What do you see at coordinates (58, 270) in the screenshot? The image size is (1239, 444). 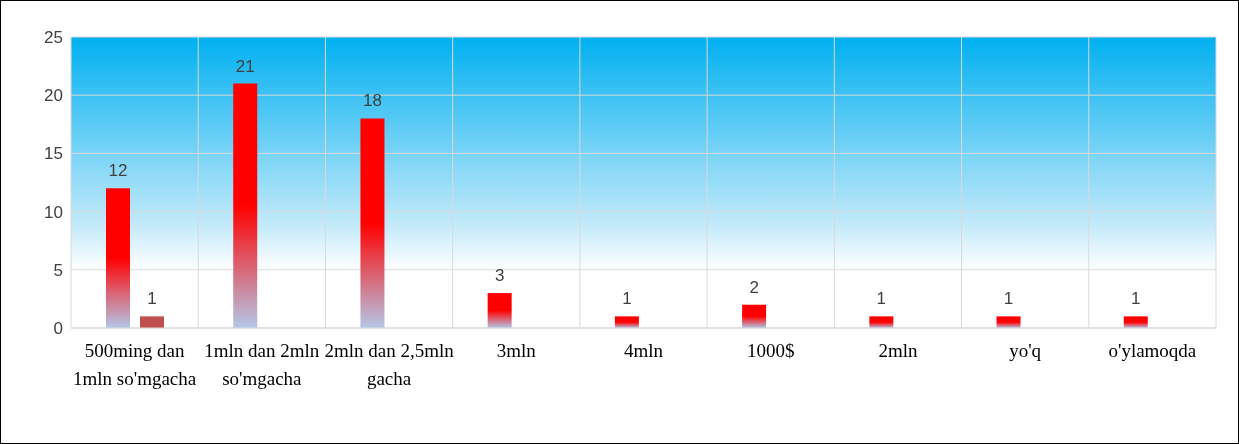 I see `y-tick-label: 5` at bounding box center [58, 270].